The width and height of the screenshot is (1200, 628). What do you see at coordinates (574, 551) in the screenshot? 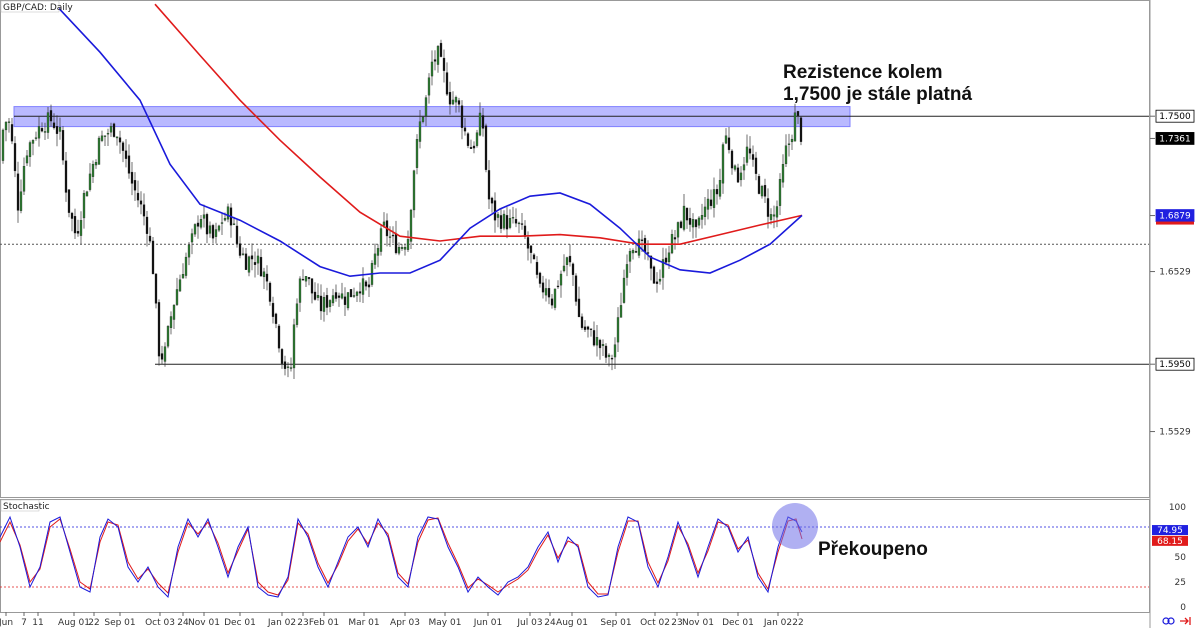
I see `stochastic-layer` at bounding box center [574, 551].